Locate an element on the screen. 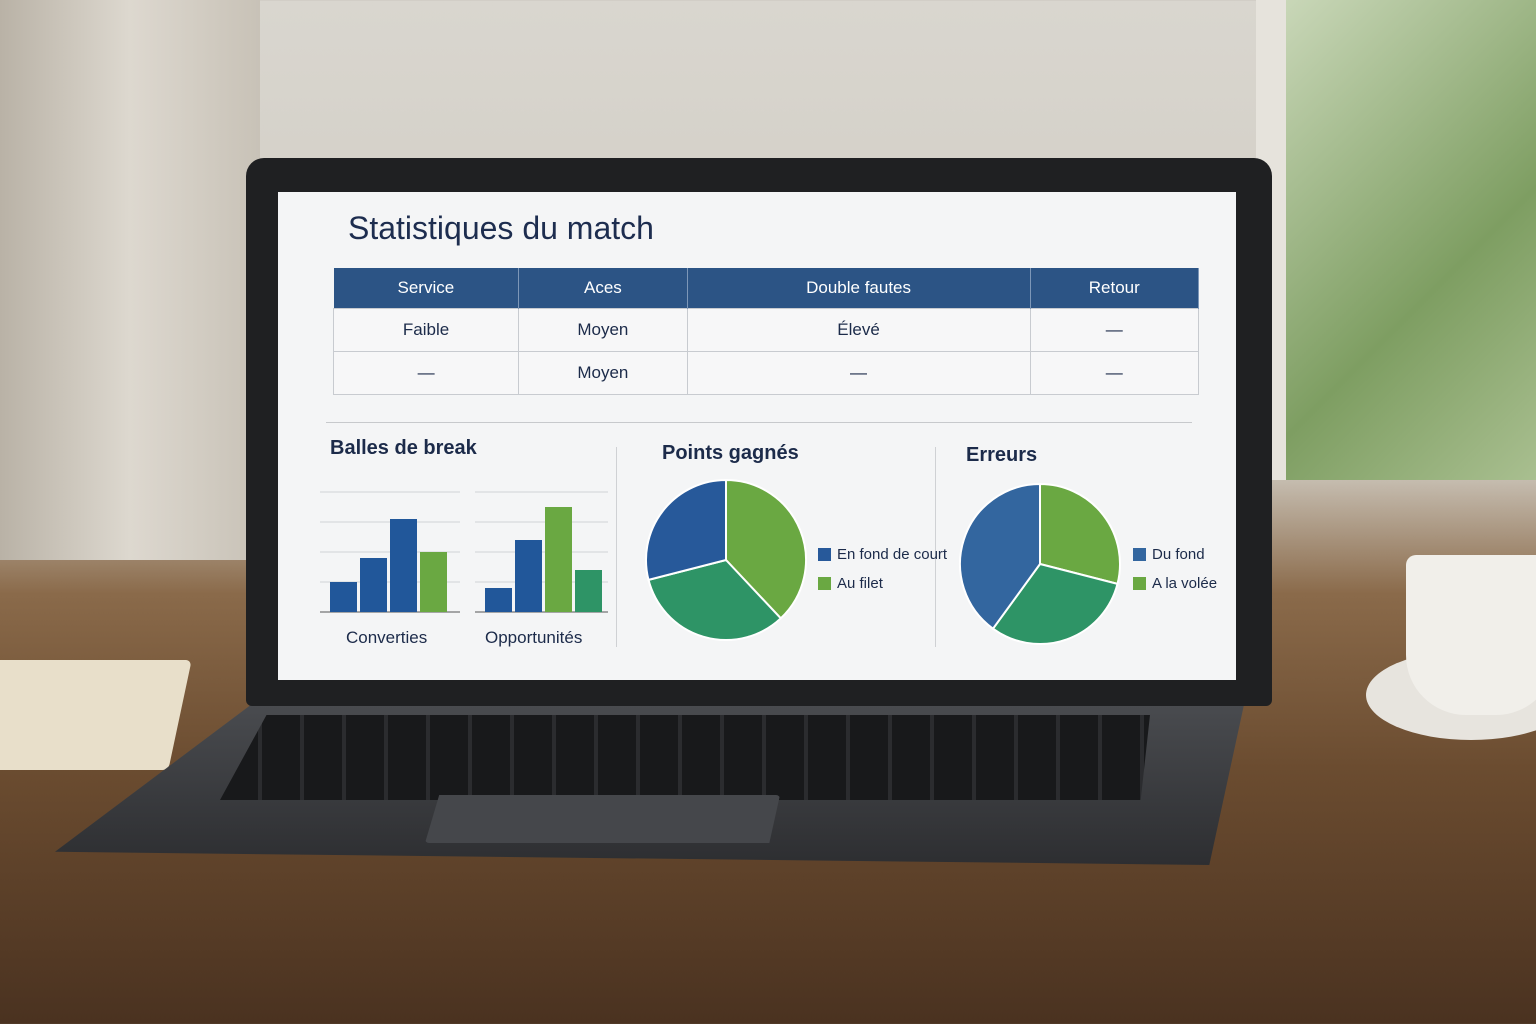 The height and width of the screenshot is (1024, 1536). legend-item: A la volée is located at coordinates (1175, 583).